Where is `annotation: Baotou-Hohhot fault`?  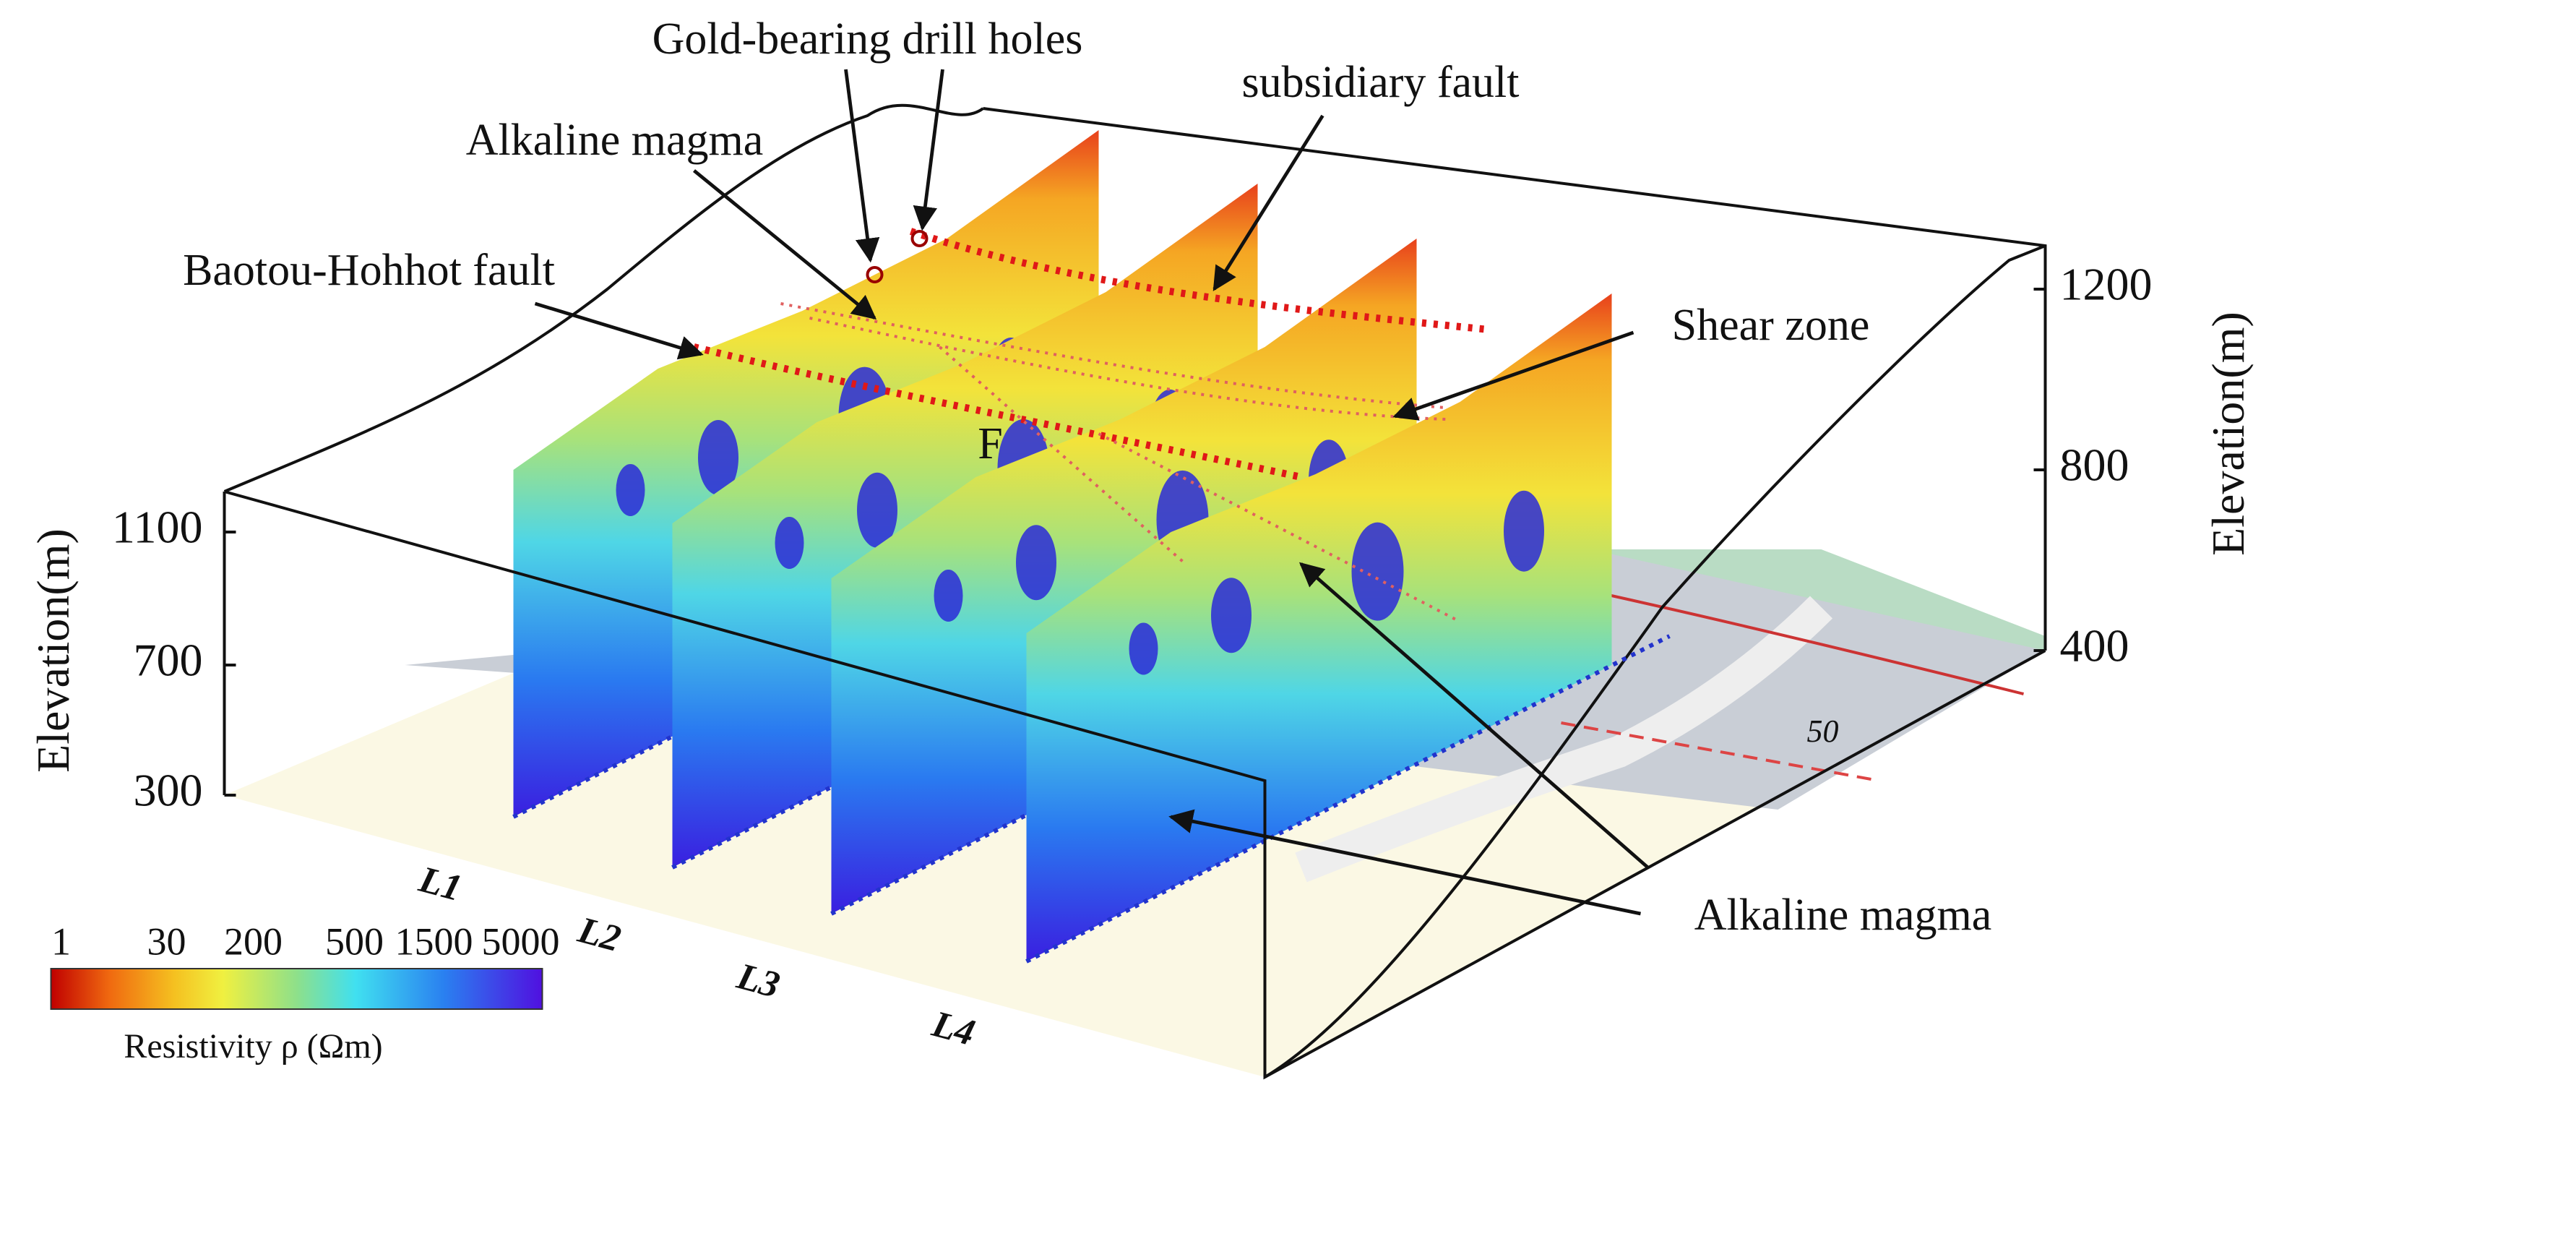 annotation: Baotou-Hohhot fault is located at coordinates (369, 270).